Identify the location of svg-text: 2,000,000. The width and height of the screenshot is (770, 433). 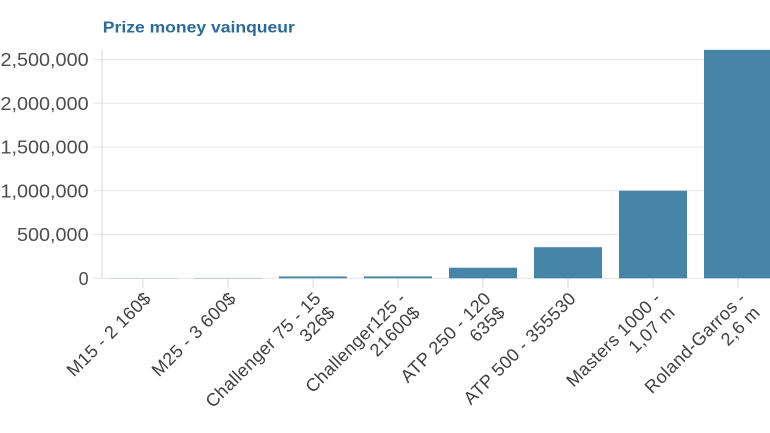
(45, 104).